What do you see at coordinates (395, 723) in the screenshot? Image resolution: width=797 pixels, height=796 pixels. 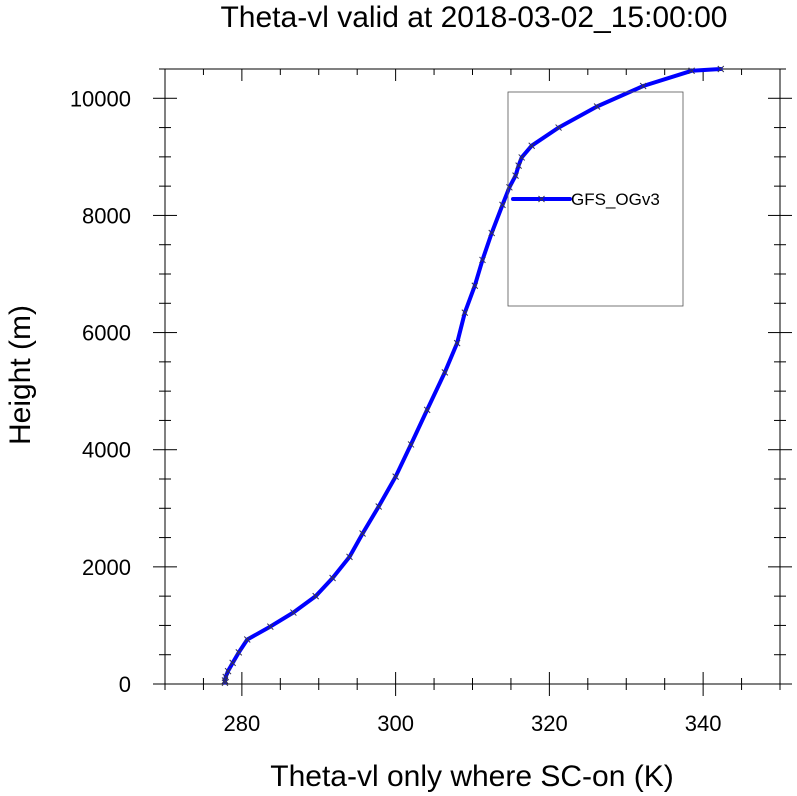 I see `x-tick-label: 300` at bounding box center [395, 723].